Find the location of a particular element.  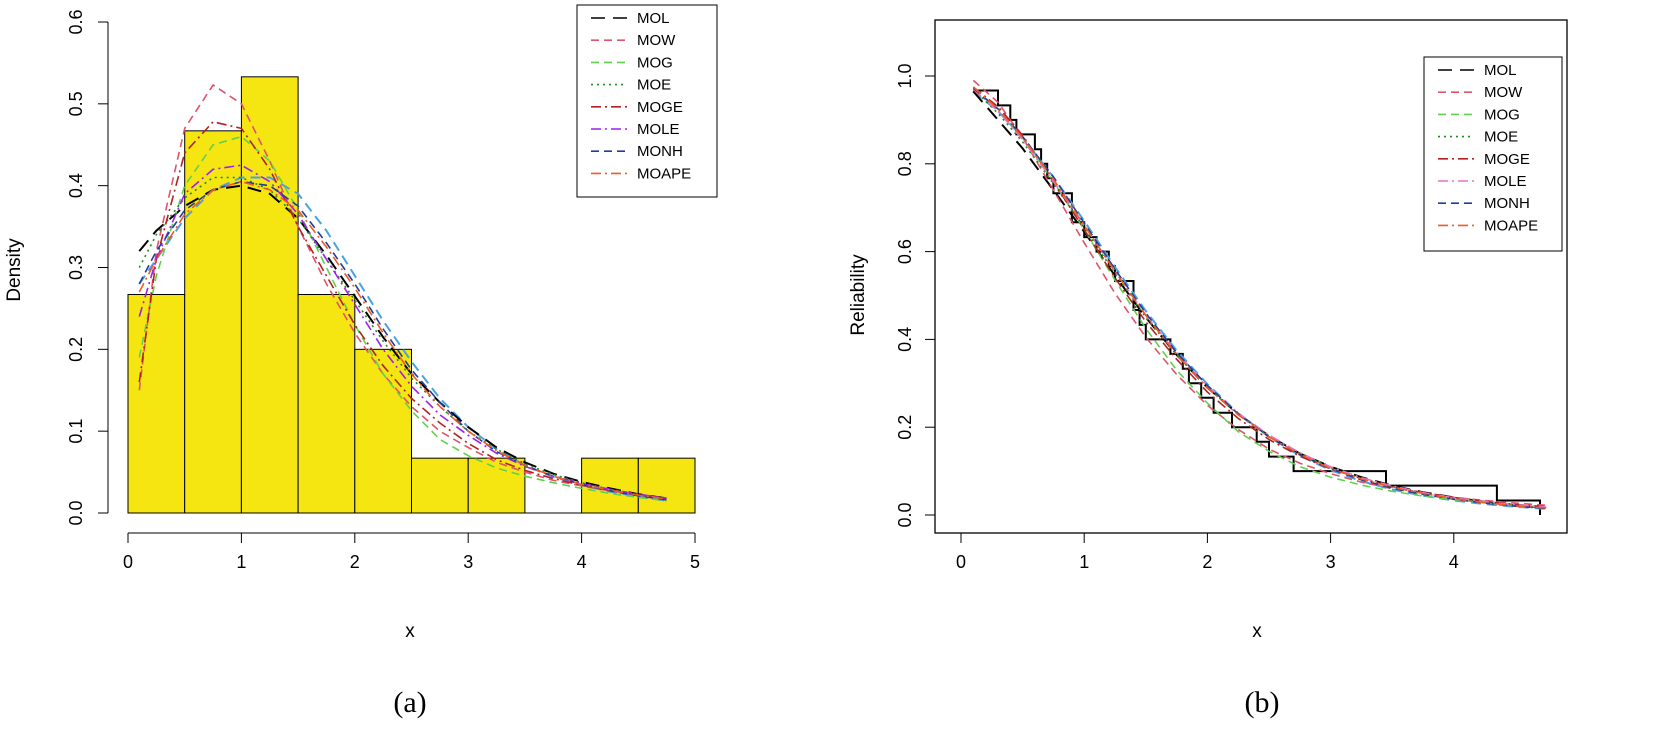

x-tick-label-a-3: 3 is located at coordinates (468, 562).